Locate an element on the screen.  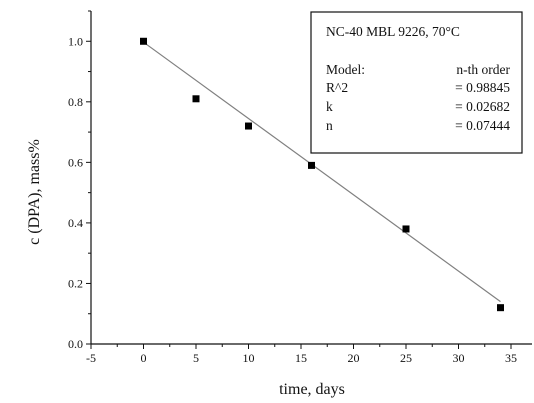
y-tick-label: 0.4 is located at coordinates (75, 223).